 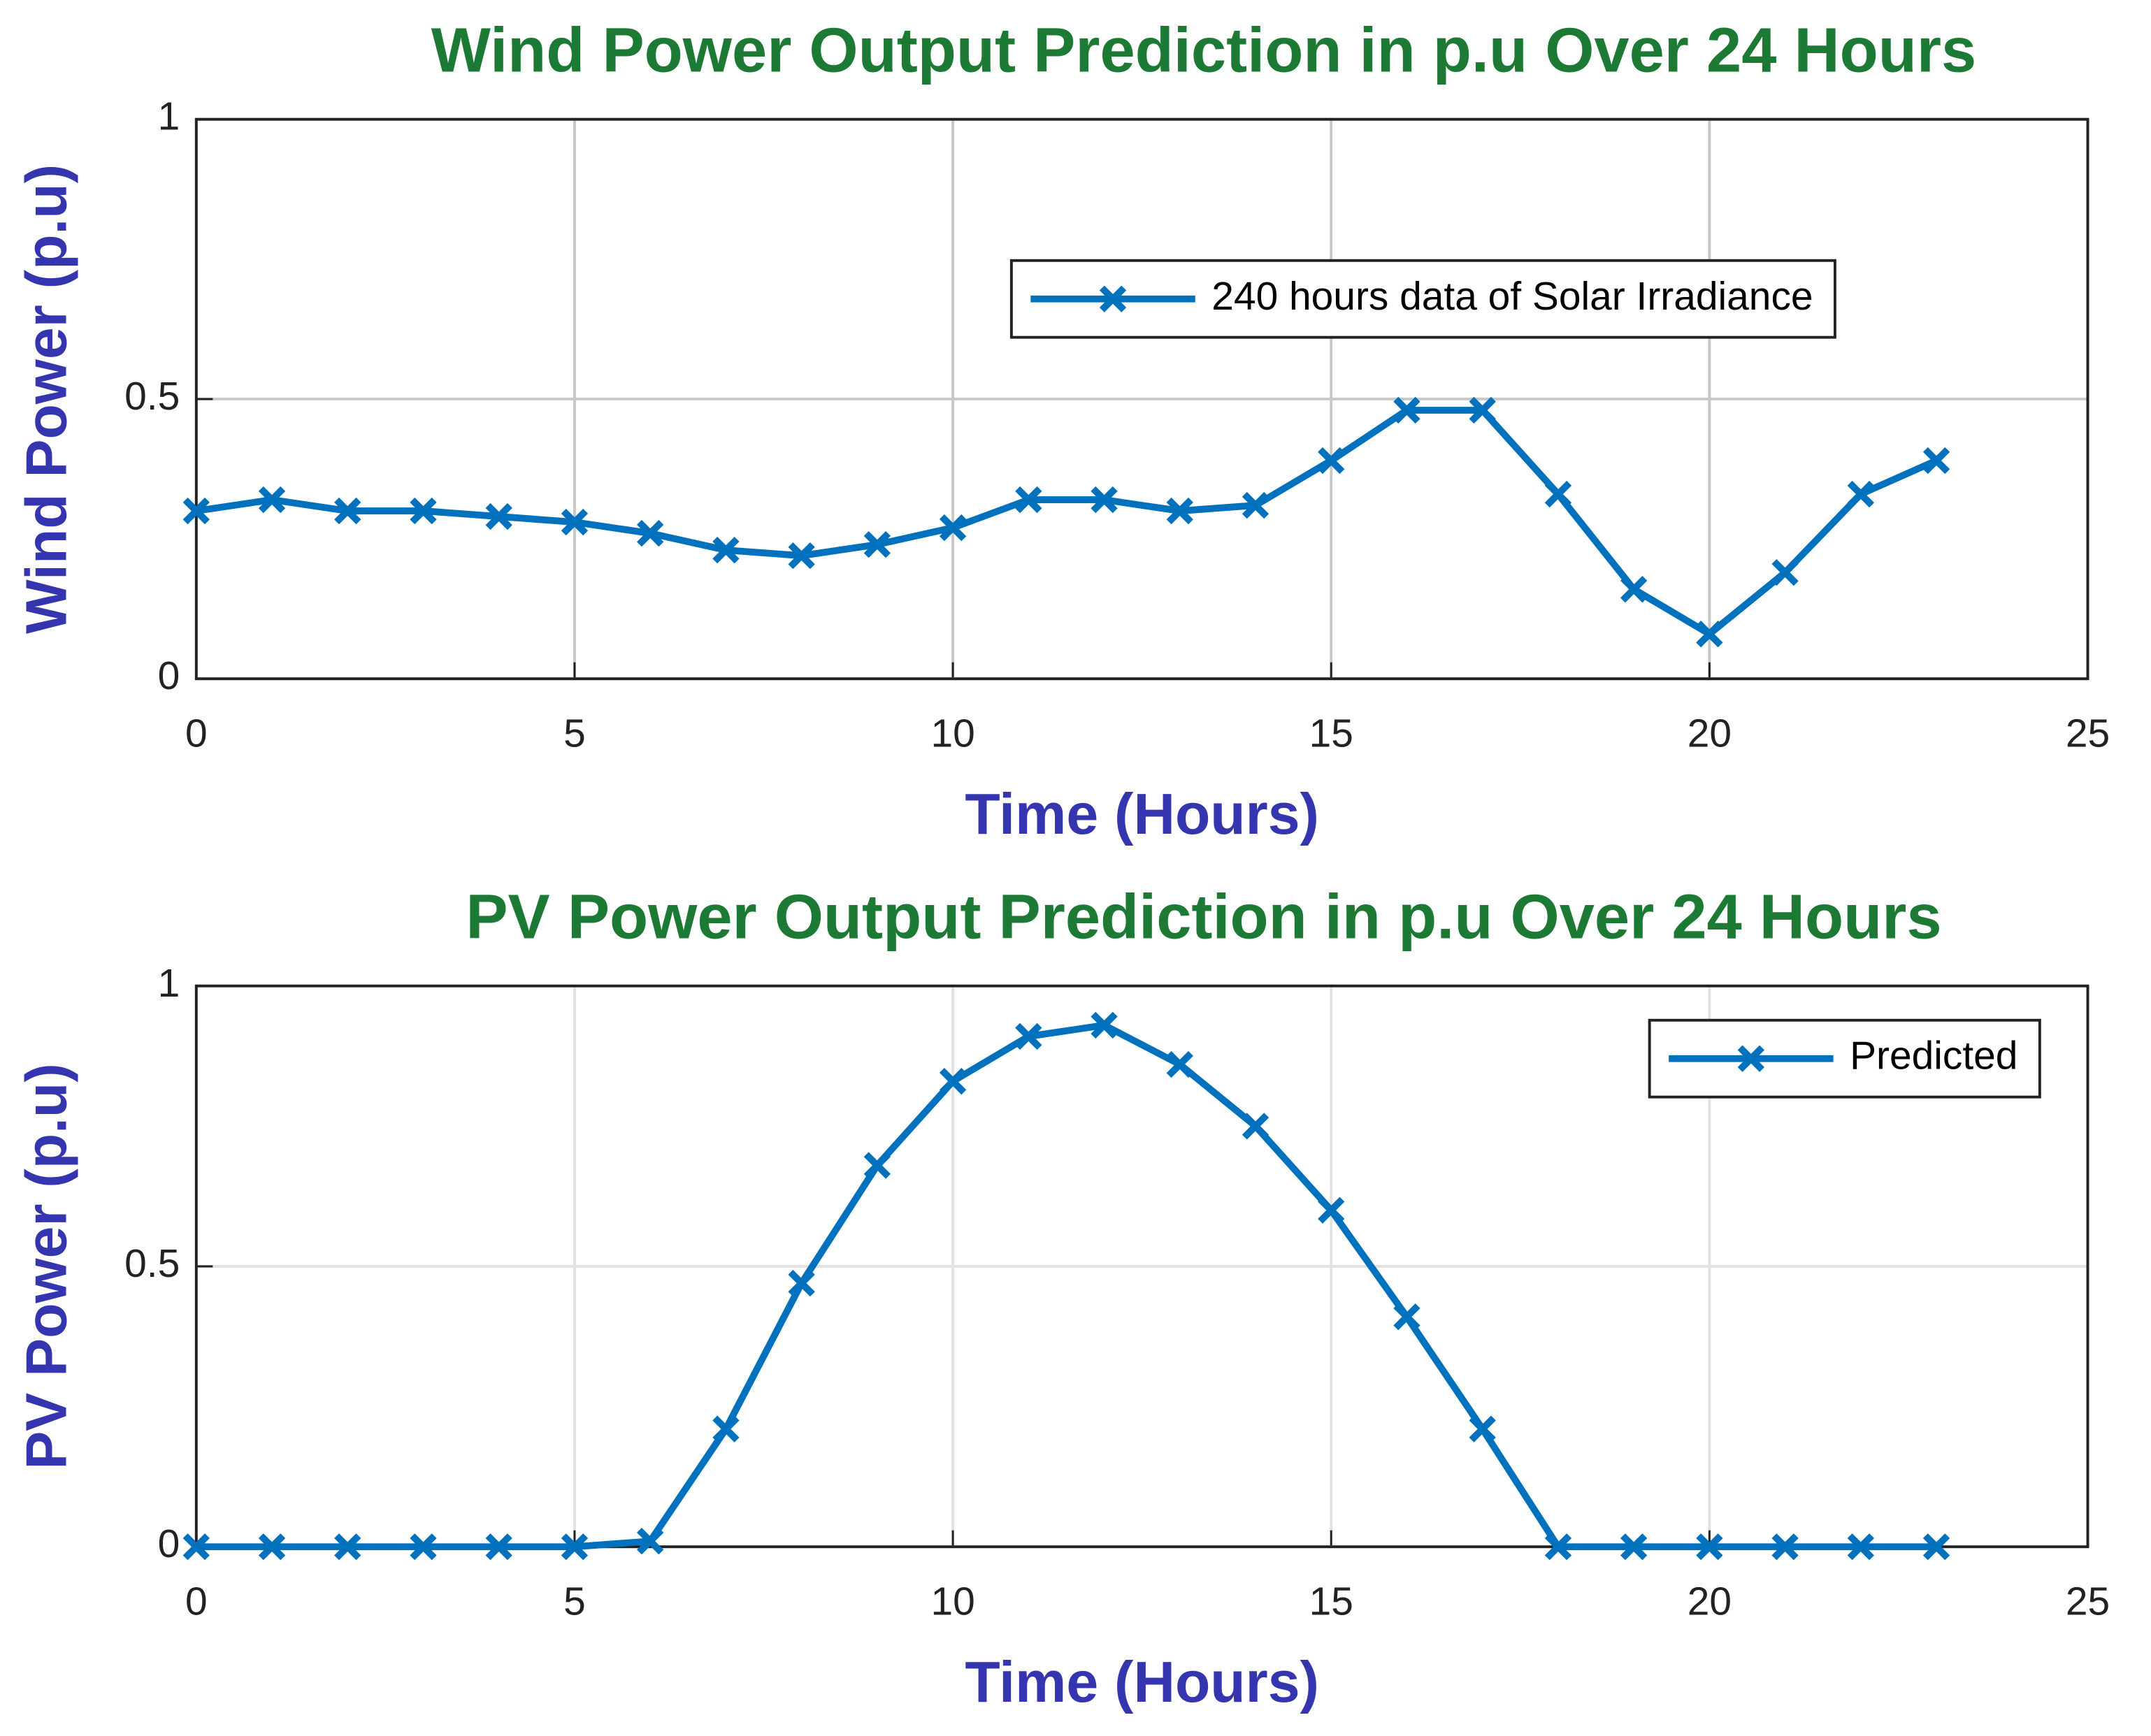 What do you see at coordinates (1933, 1056) in the screenshot?
I see `legend-label: Predicted` at bounding box center [1933, 1056].